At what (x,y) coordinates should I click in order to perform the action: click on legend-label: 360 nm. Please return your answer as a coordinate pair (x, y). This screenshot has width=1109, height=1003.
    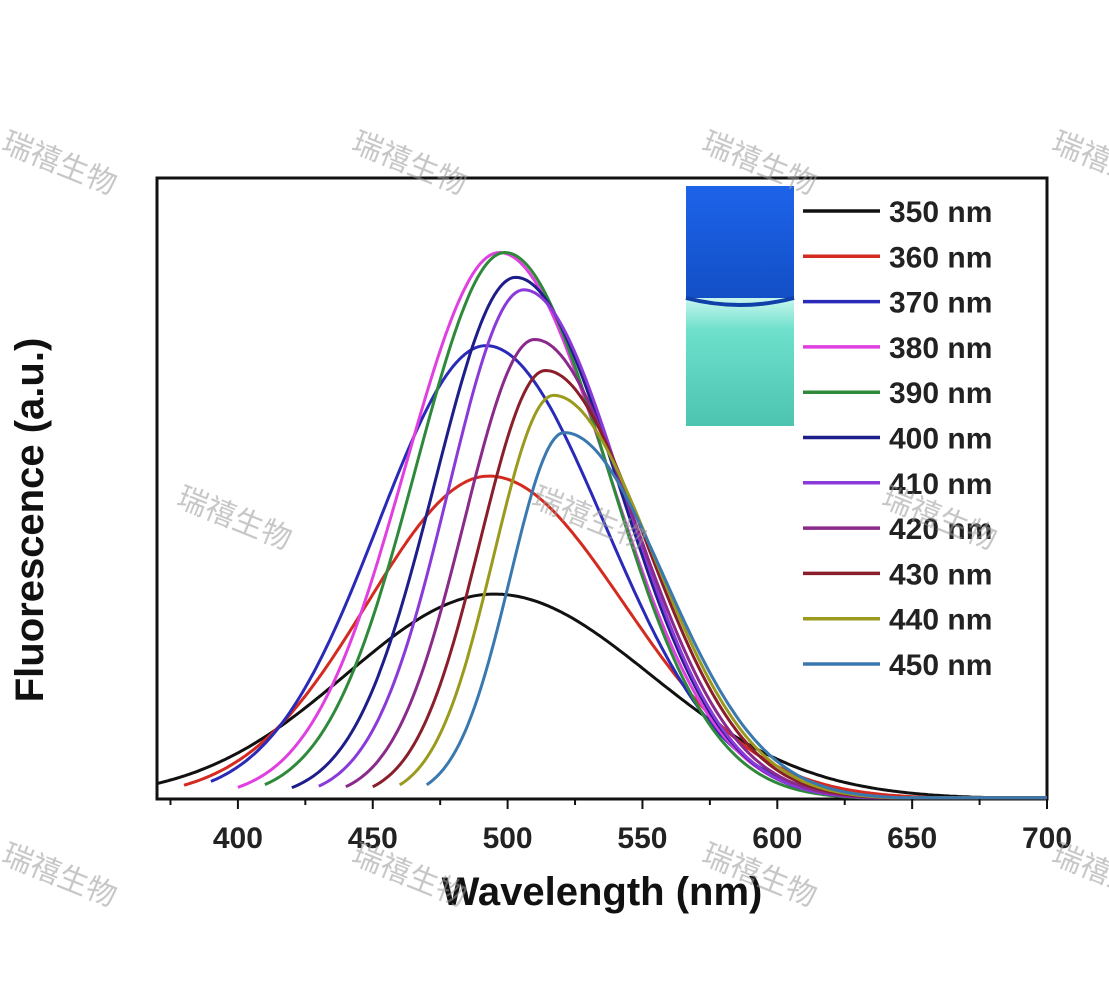
    Looking at the image, I should click on (940, 257).